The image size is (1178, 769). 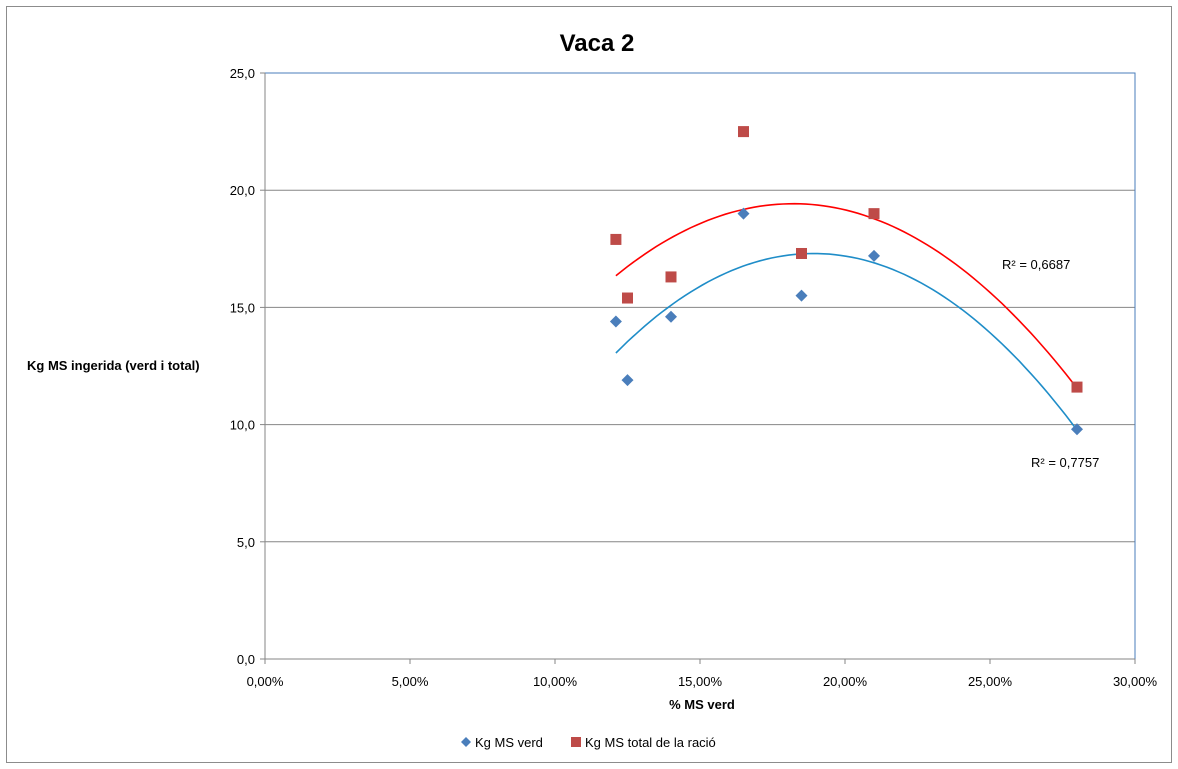 I want to click on chart-title: Vaca 2, so click(x=597, y=43).